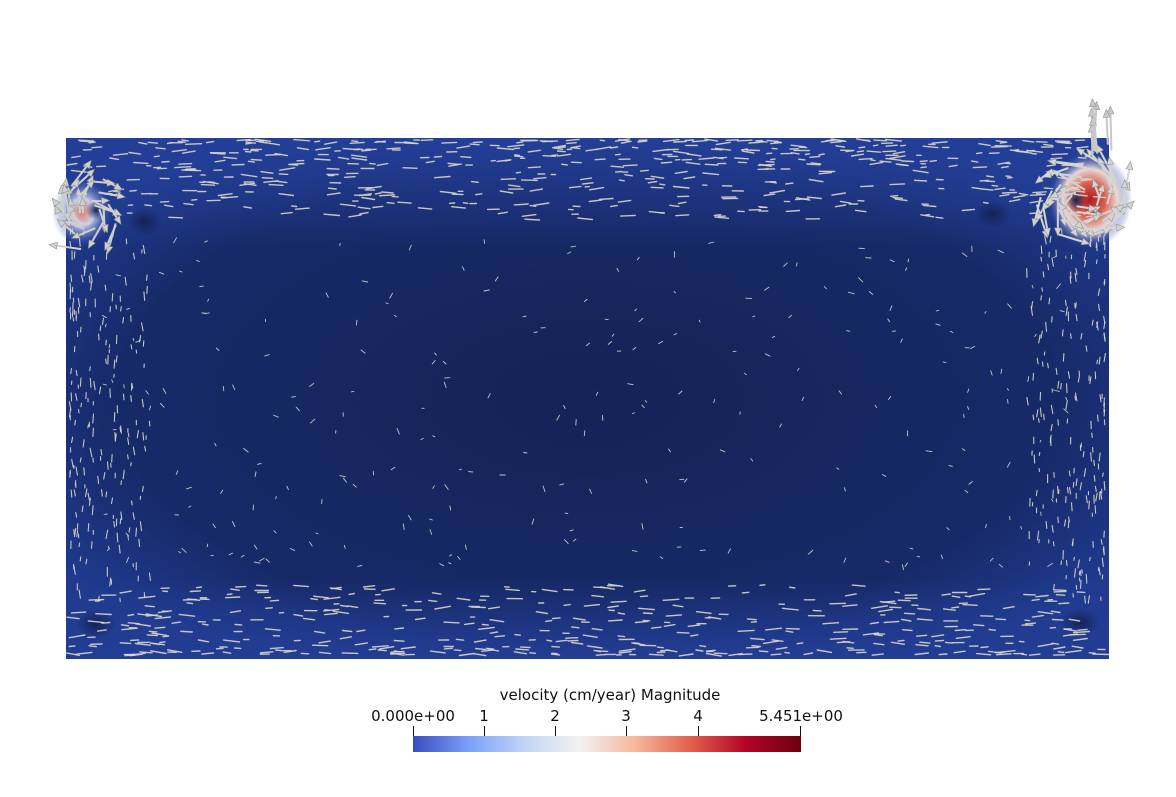  Describe the element at coordinates (626, 716) in the screenshot. I see `tick-label-3: 3` at that location.